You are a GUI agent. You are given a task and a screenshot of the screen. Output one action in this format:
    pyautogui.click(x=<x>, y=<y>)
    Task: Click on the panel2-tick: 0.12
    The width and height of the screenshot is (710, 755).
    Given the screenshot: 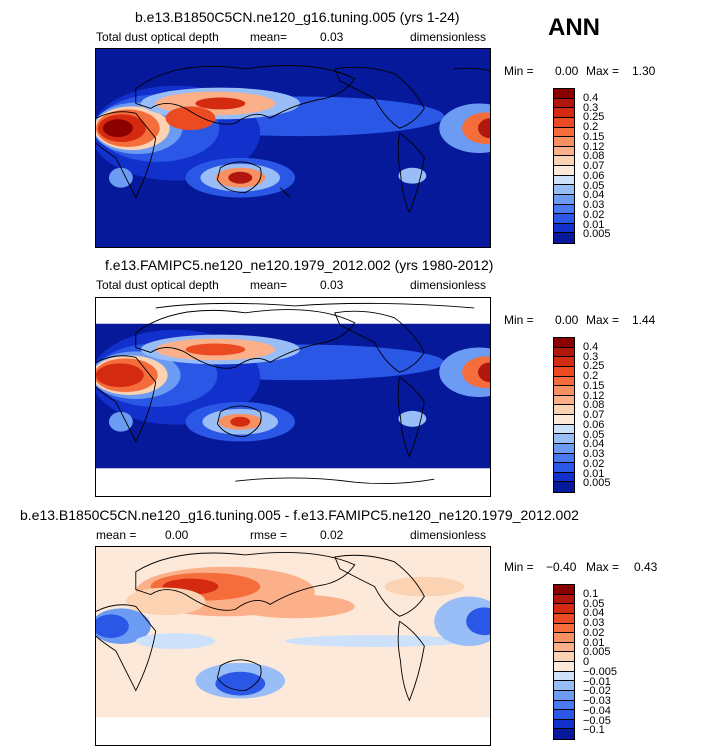 What is the action you would take?
    pyautogui.click(x=594, y=395)
    